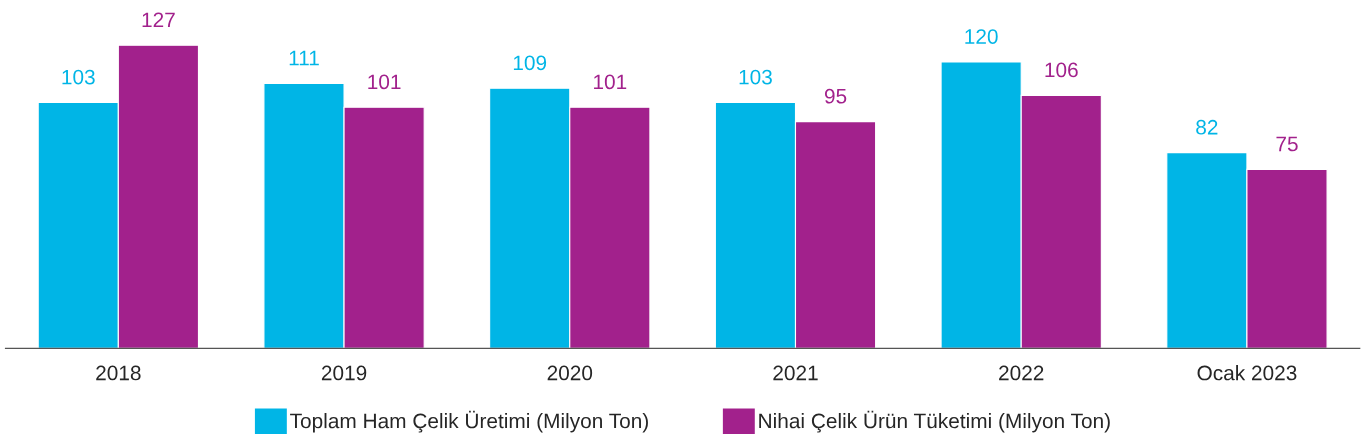 Image resolution: width=1368 pixels, height=441 pixels. What do you see at coordinates (570, 373) in the screenshot?
I see `x-tick-label: 2020` at bounding box center [570, 373].